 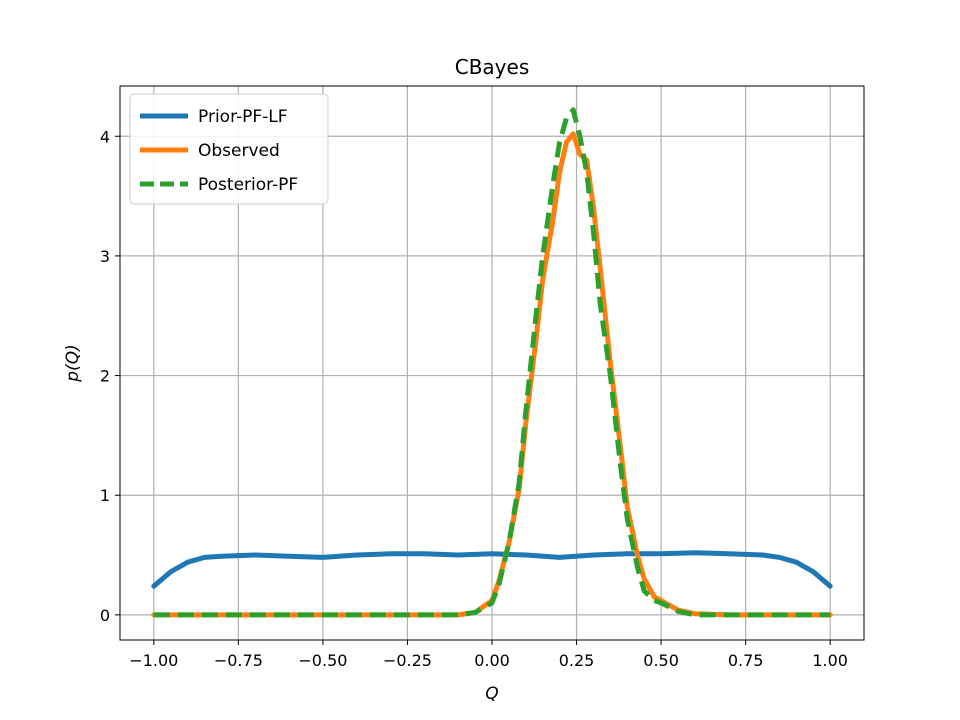 I want to click on y-tick-label: 4, so click(x=105, y=136).